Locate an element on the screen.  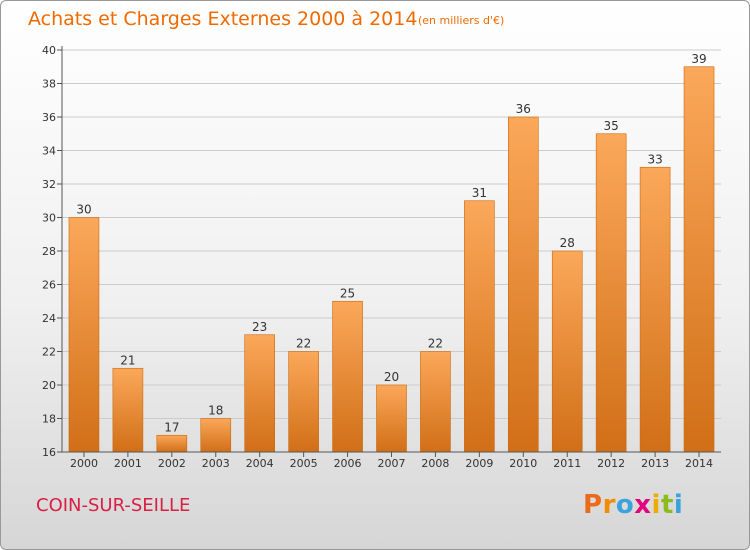
y-tick-label: 20 is located at coordinates (49, 385).